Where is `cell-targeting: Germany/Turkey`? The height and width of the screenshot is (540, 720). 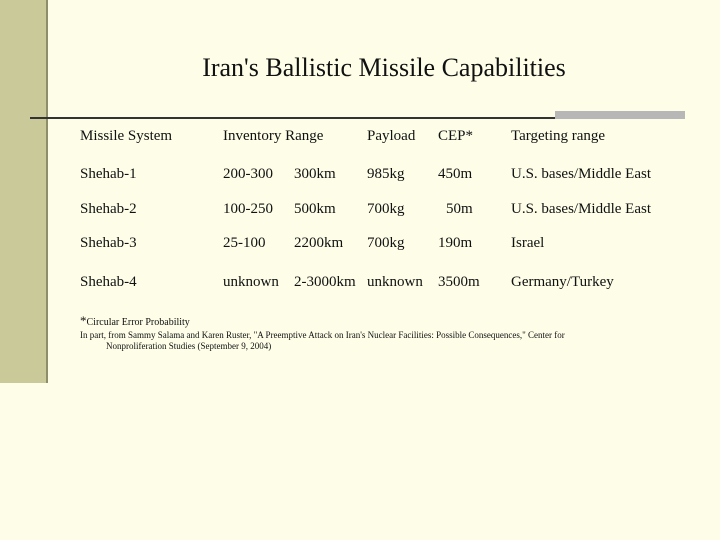 cell-targeting: Germany/Turkey is located at coordinates (562, 282).